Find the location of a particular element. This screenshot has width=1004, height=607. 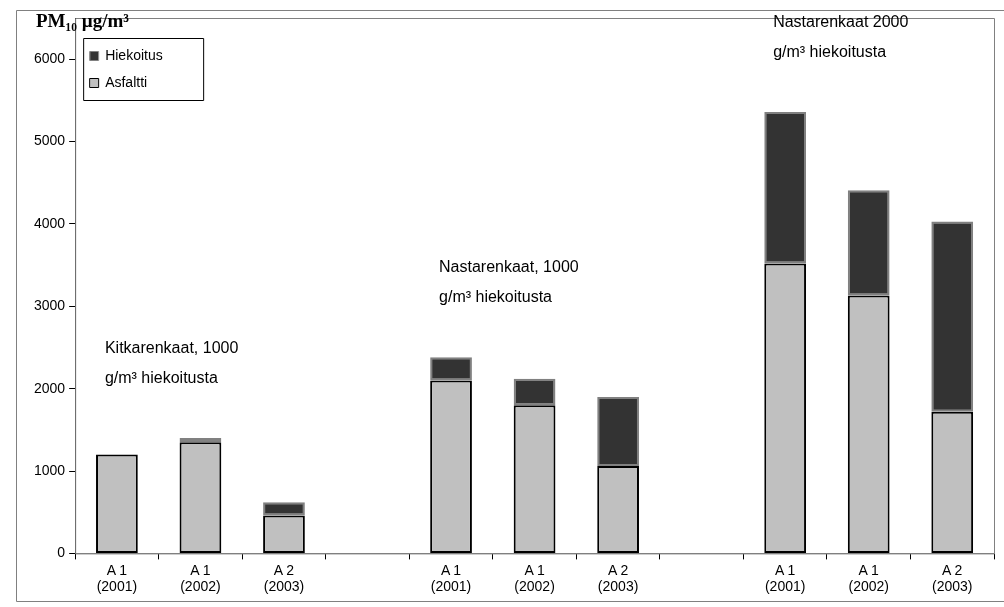

y-tick-label: 0 is located at coordinates (61, 552).